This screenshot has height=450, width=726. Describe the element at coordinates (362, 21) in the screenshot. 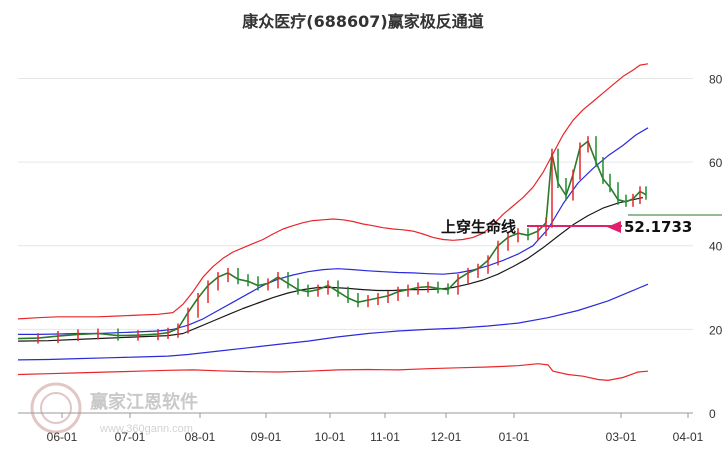

I see `chart-title: 康众医疗(688607)赢家极反通道` at that location.